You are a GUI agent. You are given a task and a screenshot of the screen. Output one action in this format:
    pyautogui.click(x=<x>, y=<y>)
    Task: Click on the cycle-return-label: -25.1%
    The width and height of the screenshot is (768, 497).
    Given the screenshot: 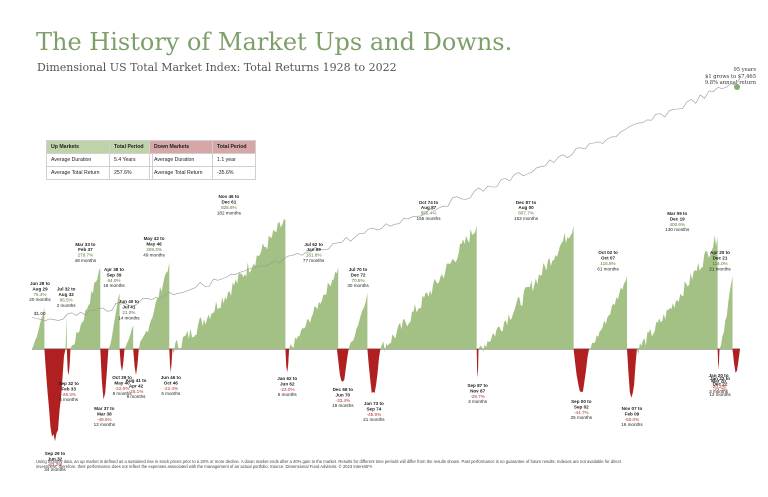 What is the action you would take?
    pyautogui.click(x=136, y=391)
    